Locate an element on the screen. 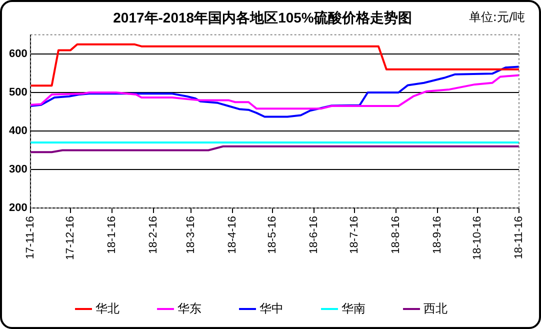 The height and width of the screenshot is (329, 541). text: 单位:元/吨 is located at coordinates (496, 17).